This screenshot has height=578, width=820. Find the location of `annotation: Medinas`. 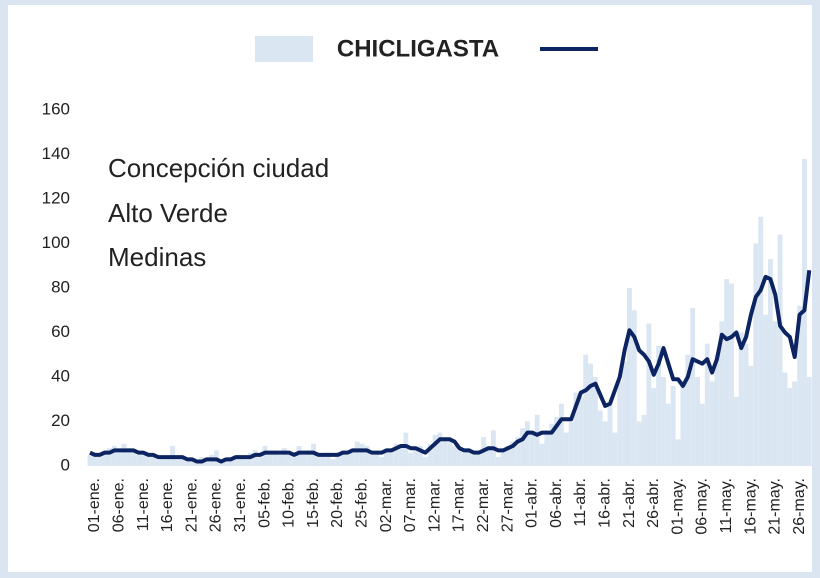

annotation: Medinas is located at coordinates (157, 257).